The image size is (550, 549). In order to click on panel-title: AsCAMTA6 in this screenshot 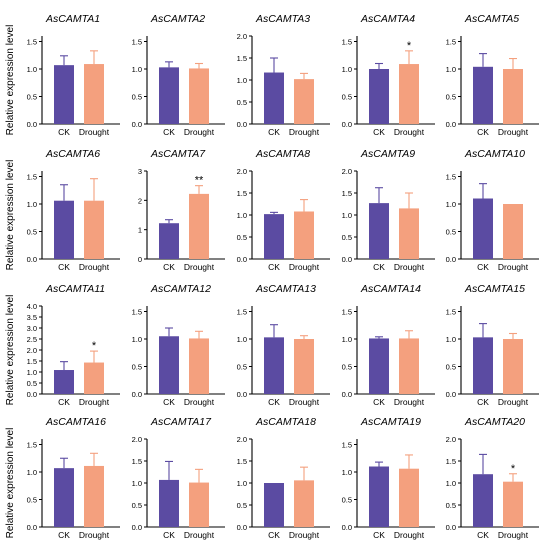, I will do `click(72, 154)`.